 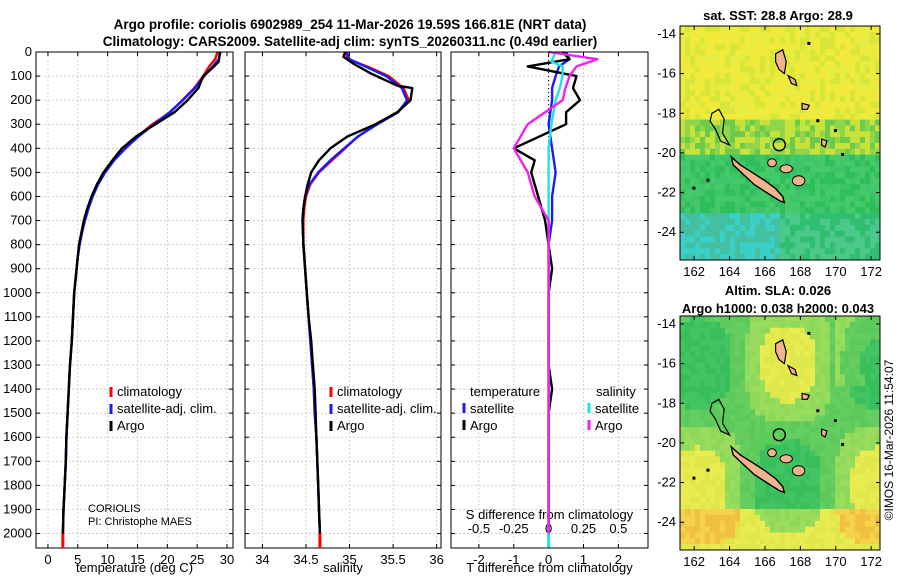 What do you see at coordinates (608, 425) in the screenshot?
I see `legend-label-argo-s: Argo` at bounding box center [608, 425].